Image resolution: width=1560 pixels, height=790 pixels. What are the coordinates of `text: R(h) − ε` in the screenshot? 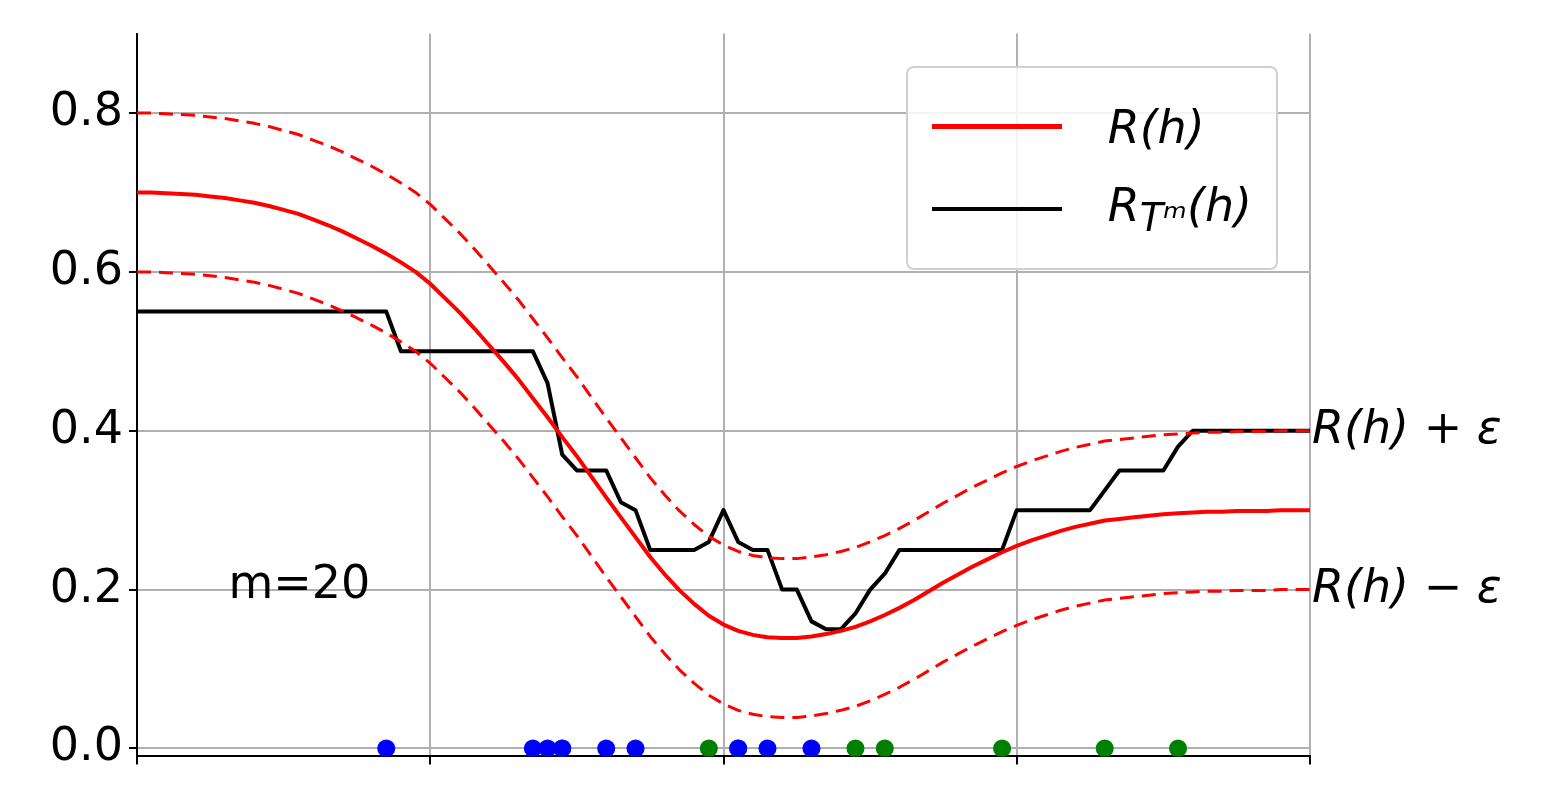 It's located at (1407, 585).